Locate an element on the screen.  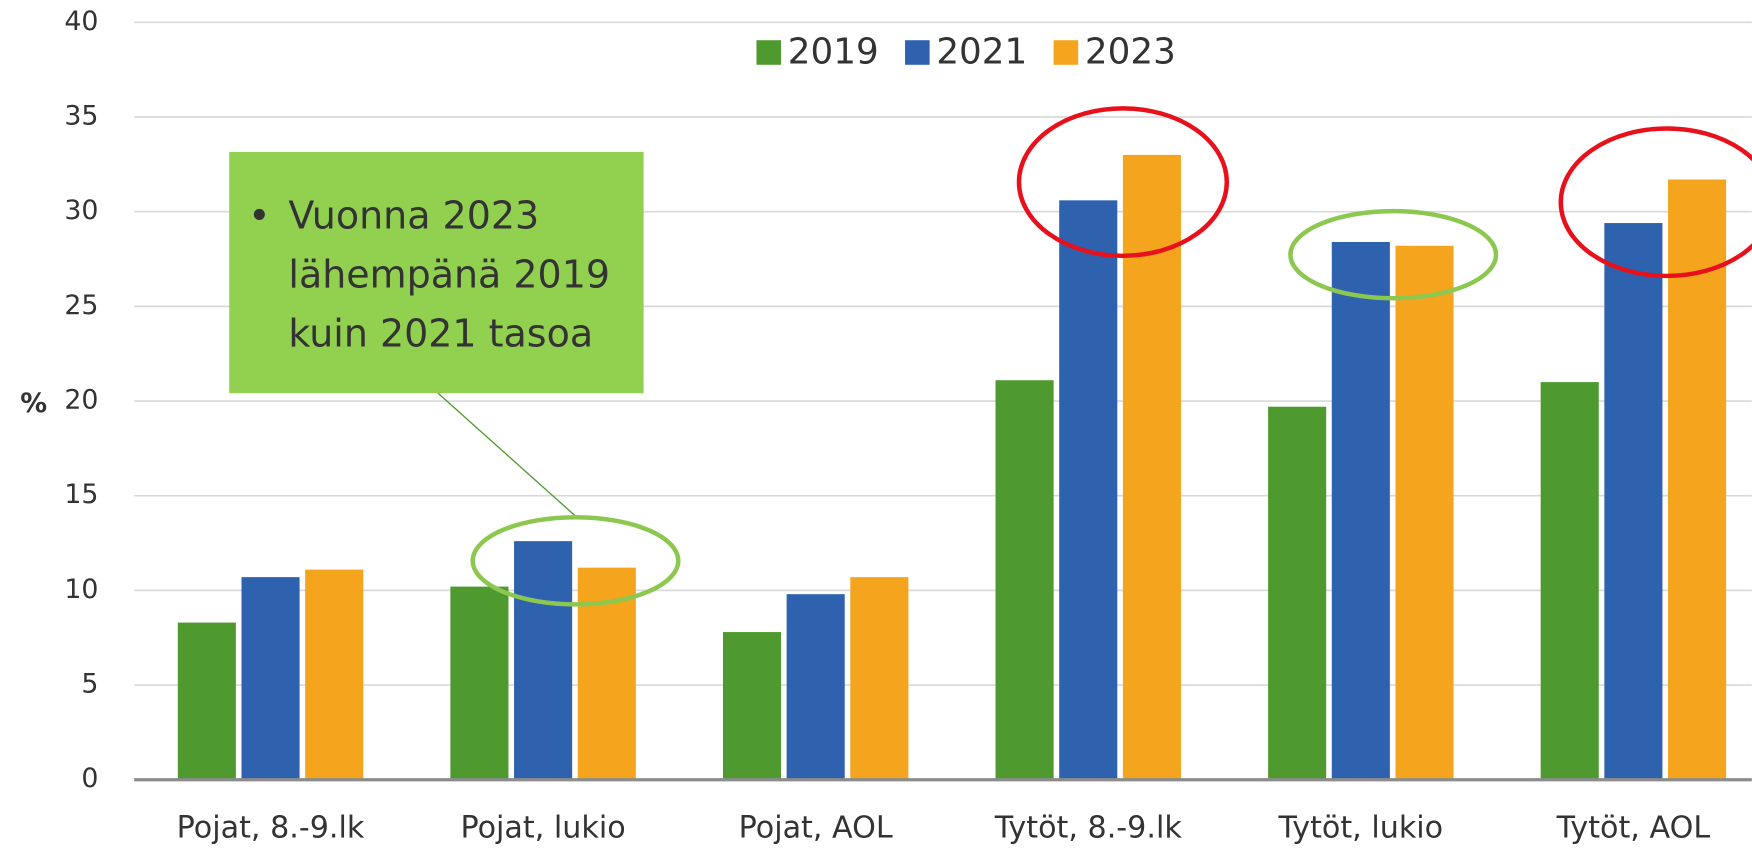
y-tick-label: 40 is located at coordinates (81, 21).